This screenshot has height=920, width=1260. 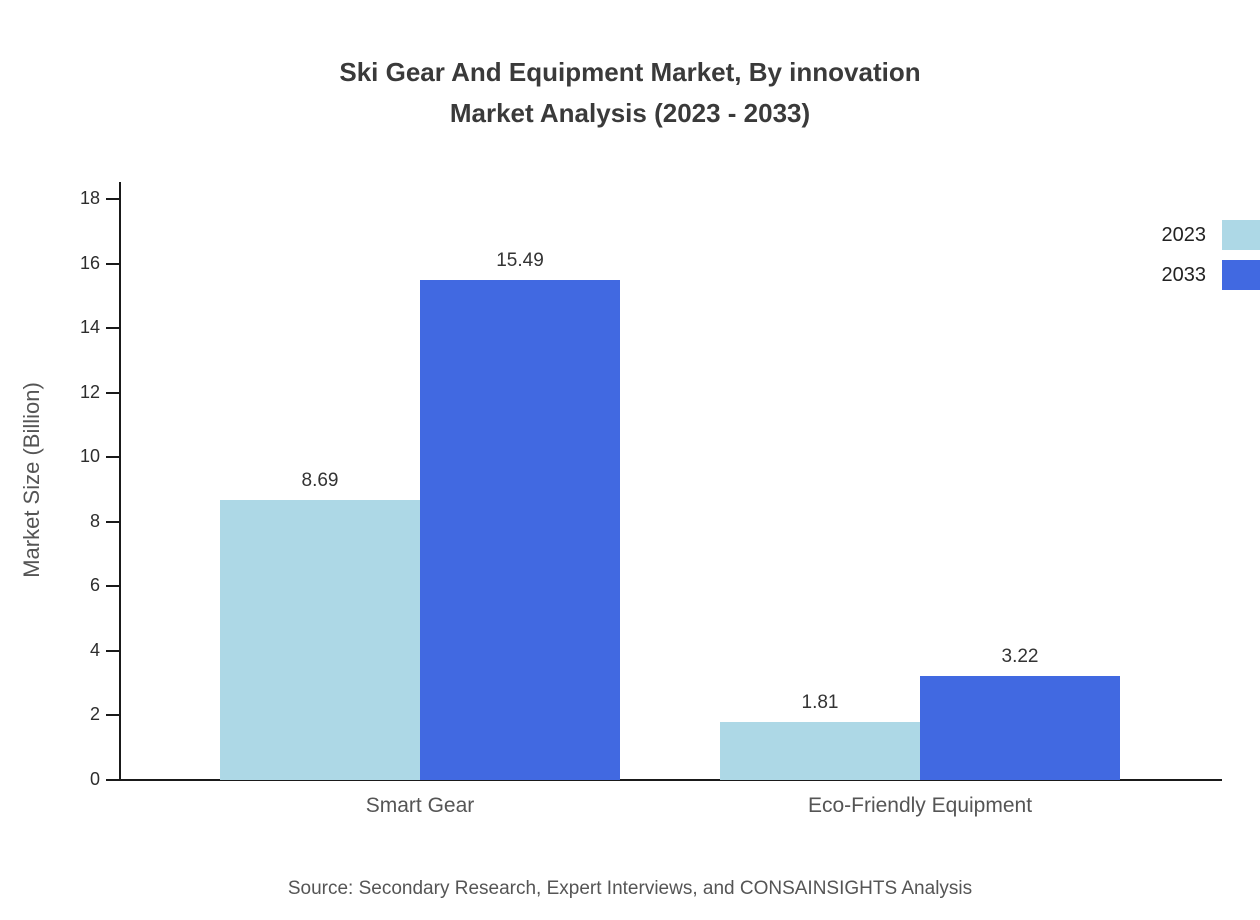 I want to click on legend: 2023 2033, so click(x=1211, y=260).